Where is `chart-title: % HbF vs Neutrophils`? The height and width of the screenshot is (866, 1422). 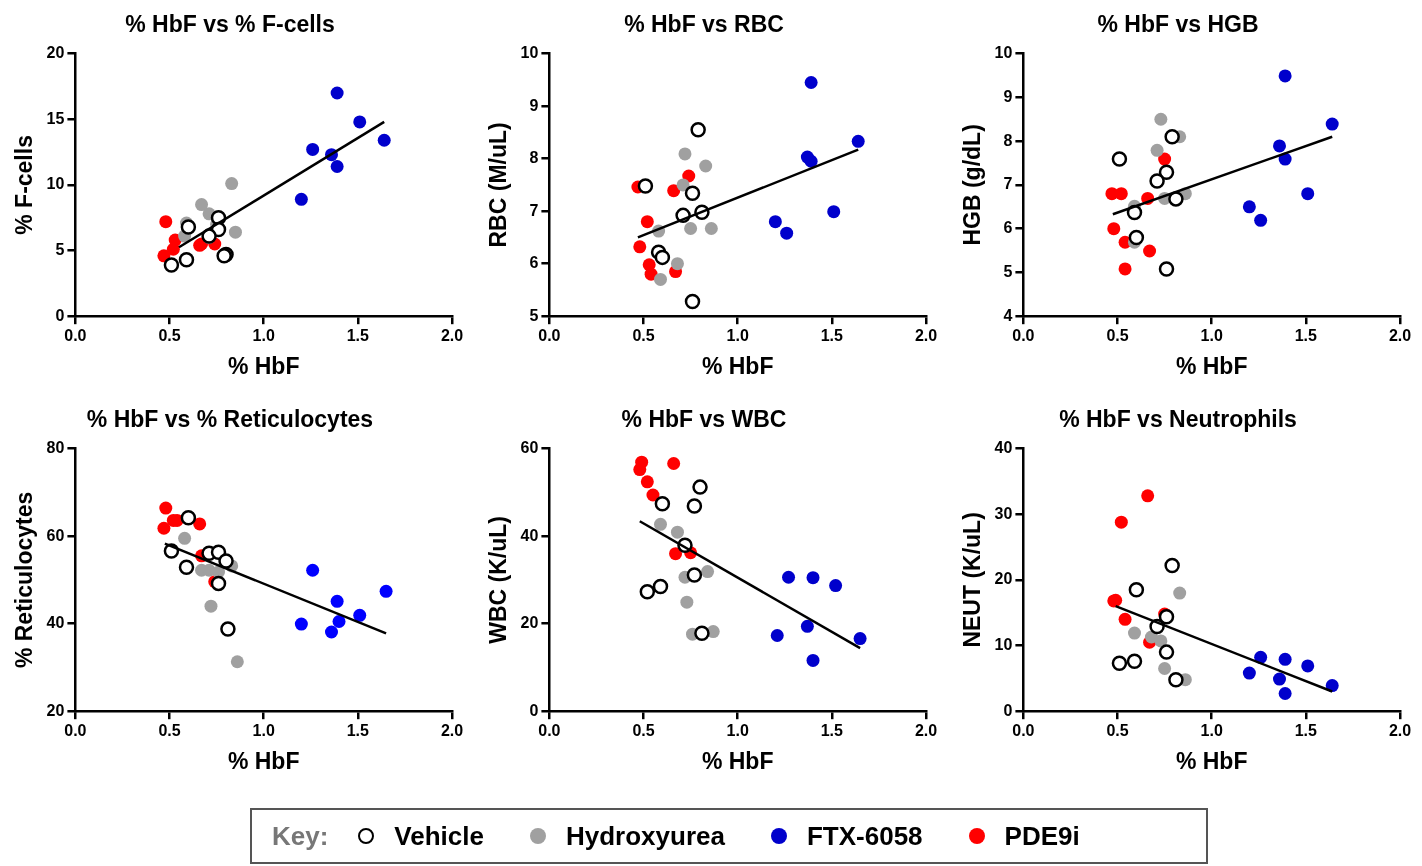
chart-title: % HbF vs Neutrophils is located at coordinates (1178, 419).